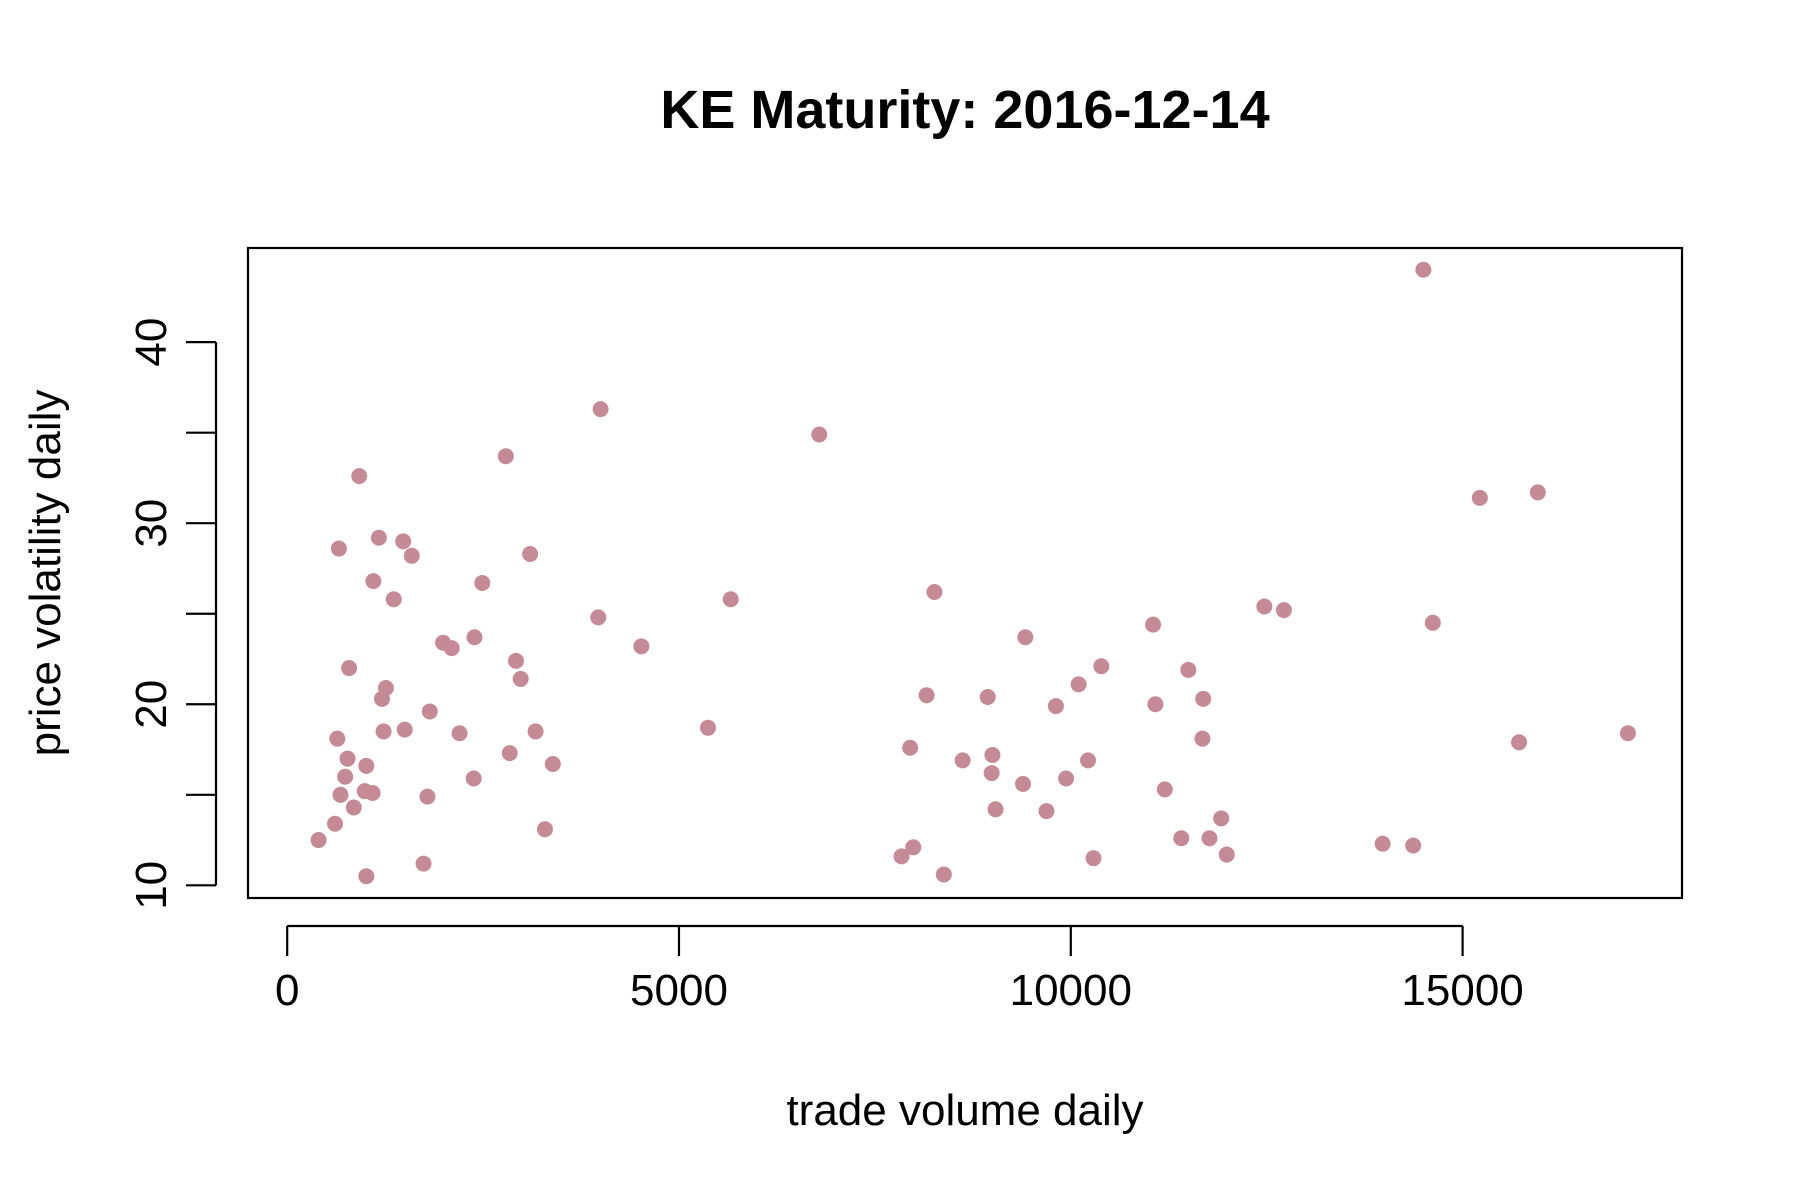  What do you see at coordinates (287, 990) in the screenshot?
I see `x-tick-label: 0` at bounding box center [287, 990].